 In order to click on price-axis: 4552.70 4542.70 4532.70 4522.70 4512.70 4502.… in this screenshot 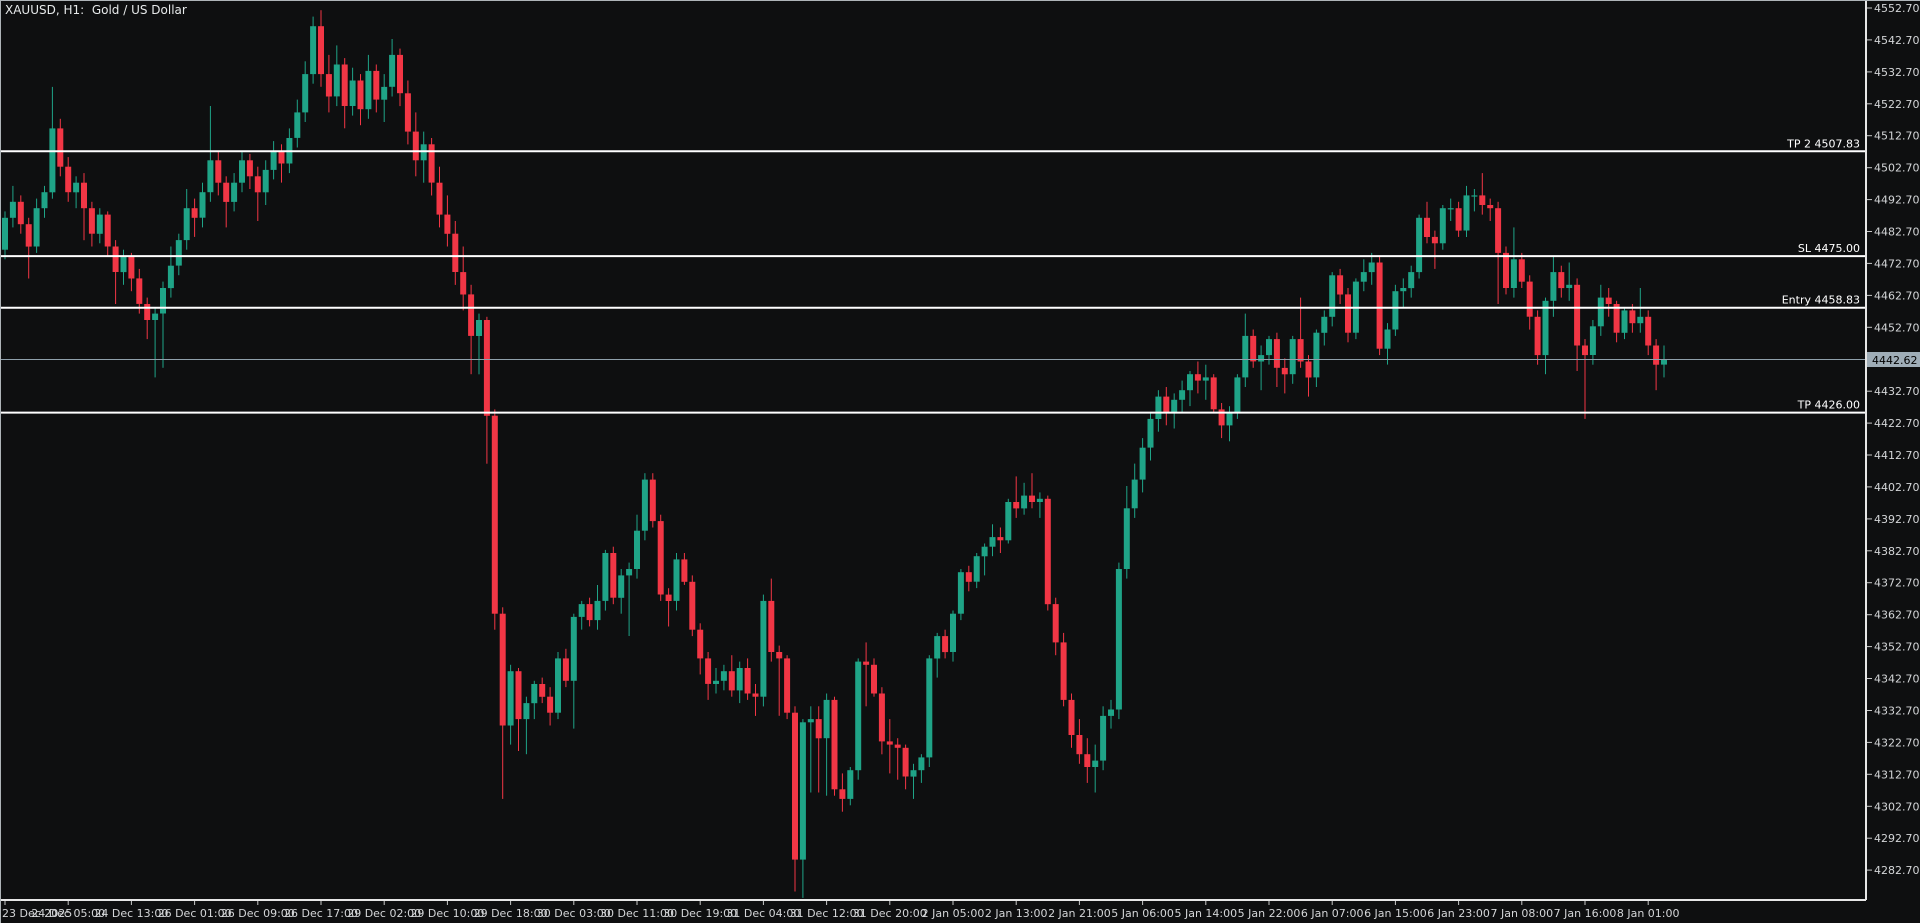, I will do `click(1893, 439)`.